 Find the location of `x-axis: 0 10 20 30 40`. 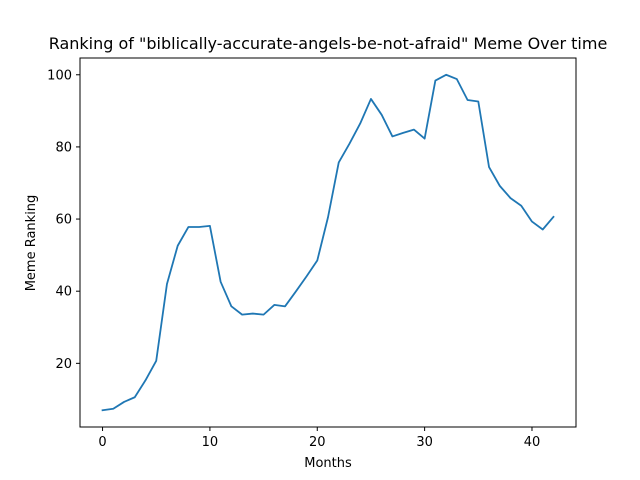

x-axis: 0 10 20 30 40 is located at coordinates (319, 438).